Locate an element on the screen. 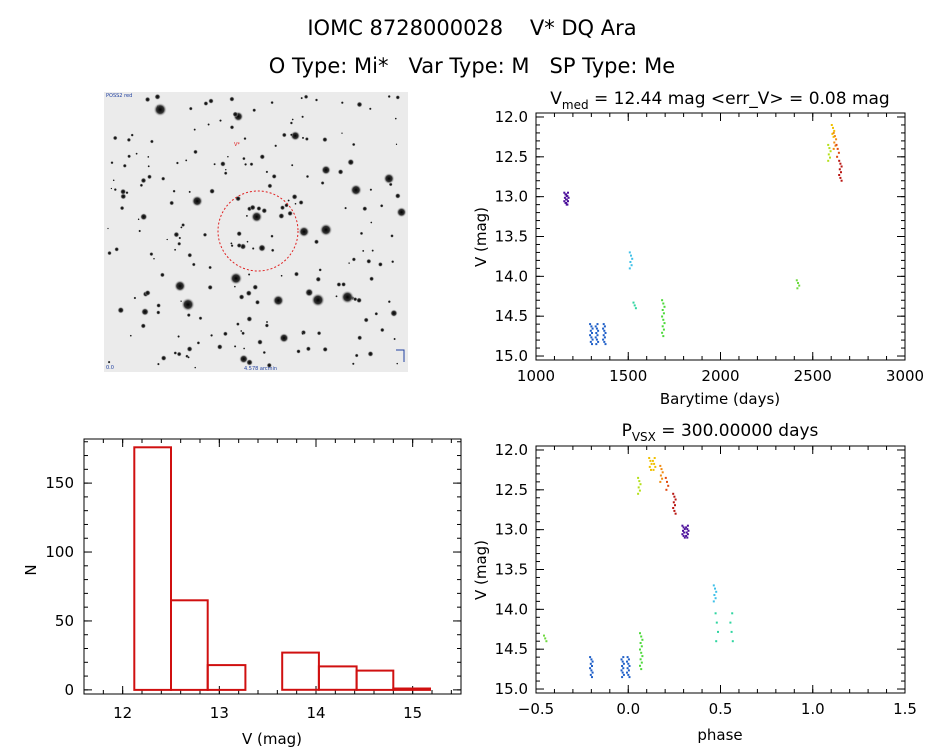 The width and height of the screenshot is (944, 747). histogram-bars is located at coordinates (282, 568).